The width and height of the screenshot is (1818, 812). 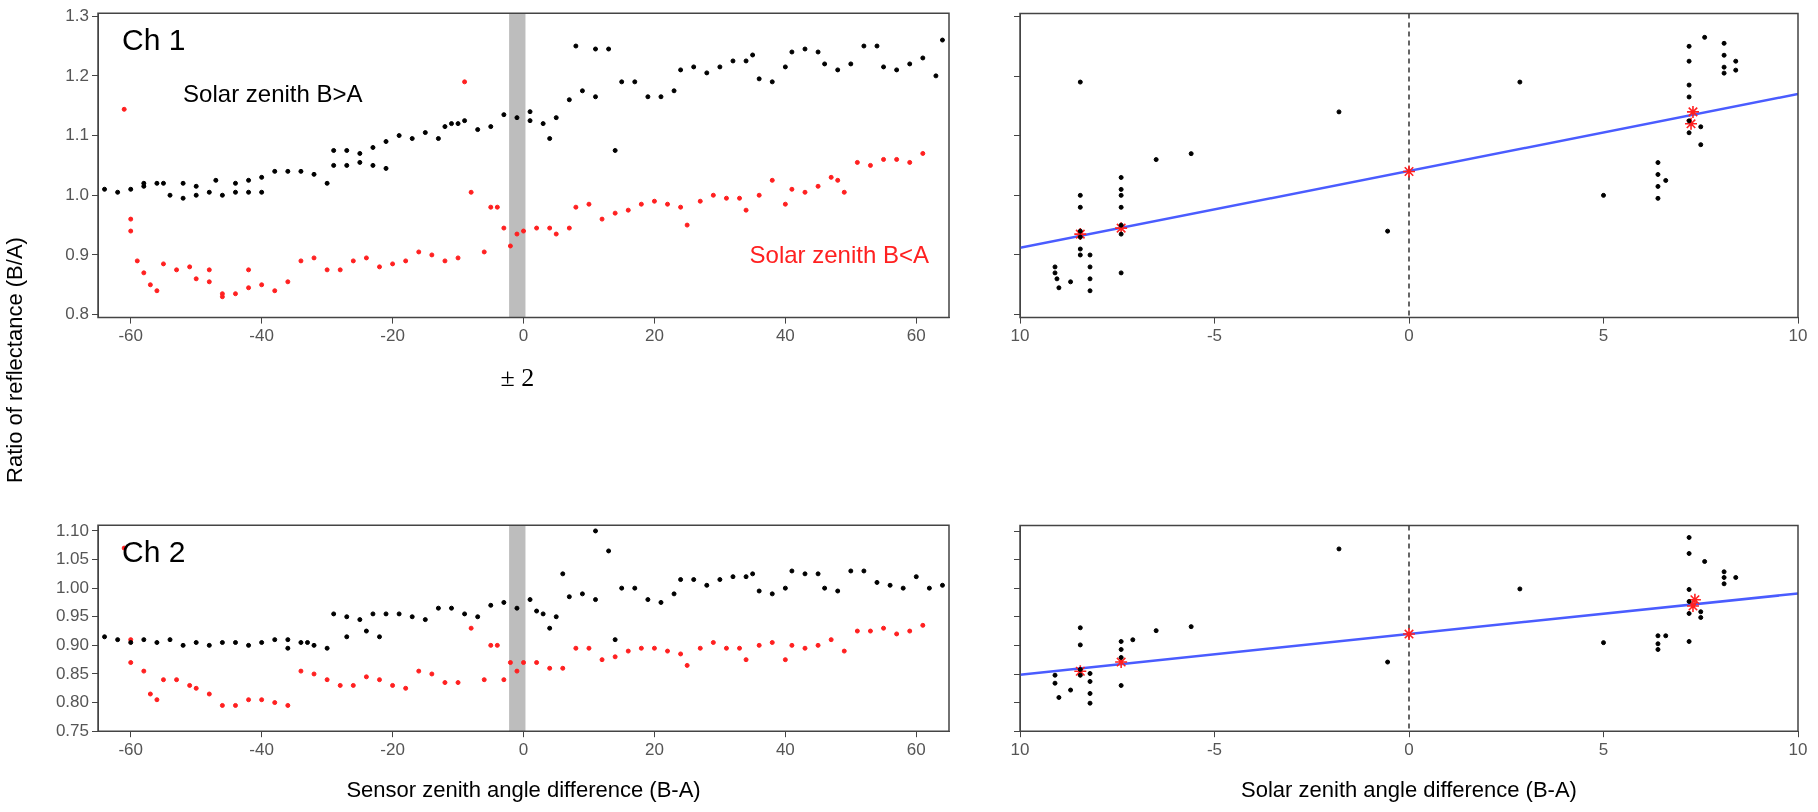 I want to click on y-tick-label: 0.95, so click(x=72, y=616).